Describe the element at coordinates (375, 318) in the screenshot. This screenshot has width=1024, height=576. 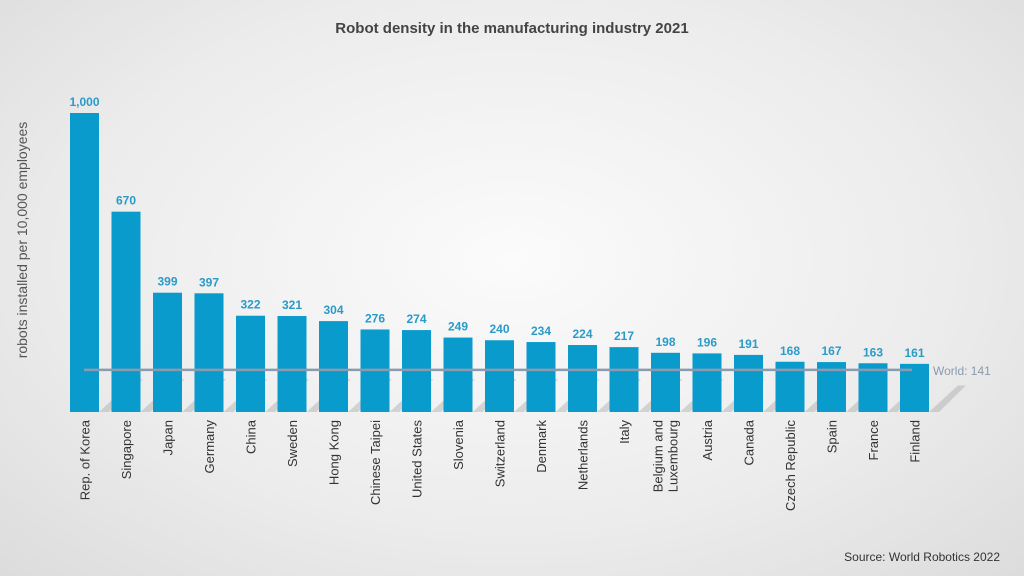
I see `data-label: 276` at that location.